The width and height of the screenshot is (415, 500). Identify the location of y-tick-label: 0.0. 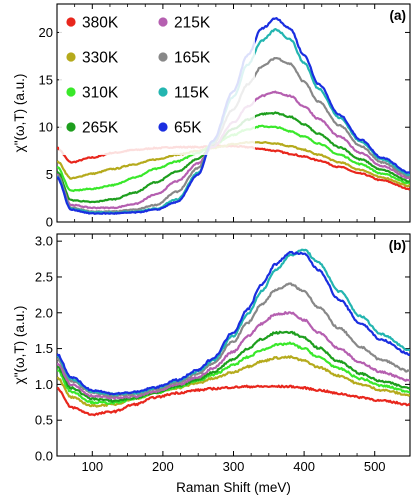
(44, 456).